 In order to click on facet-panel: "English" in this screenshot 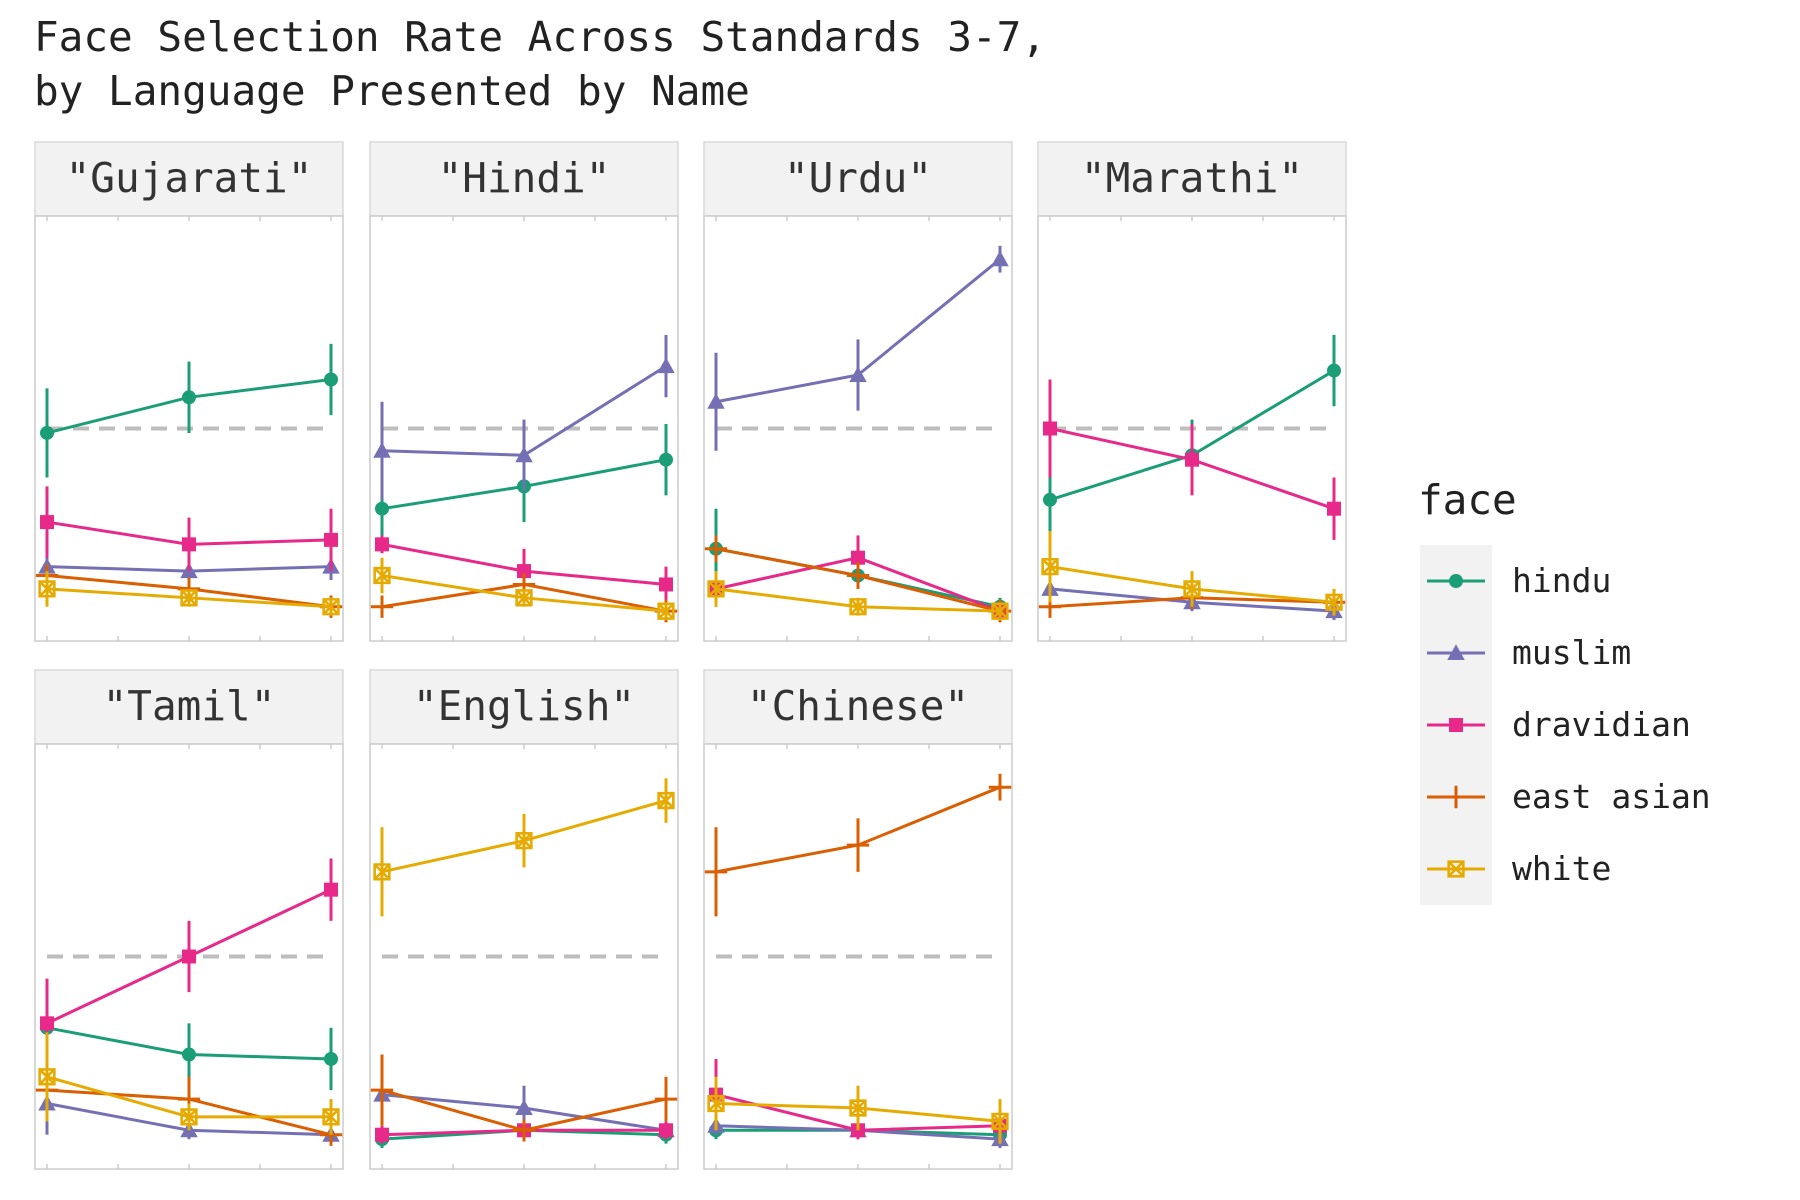, I will do `click(524, 919)`.